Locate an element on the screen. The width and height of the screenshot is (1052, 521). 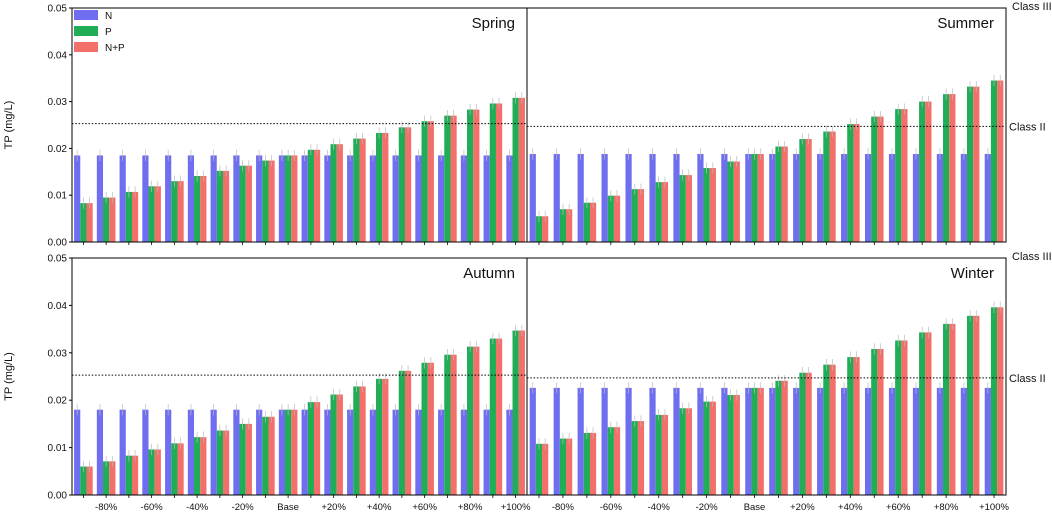
class-ii-label: Class II is located at coordinates (1027, 379).